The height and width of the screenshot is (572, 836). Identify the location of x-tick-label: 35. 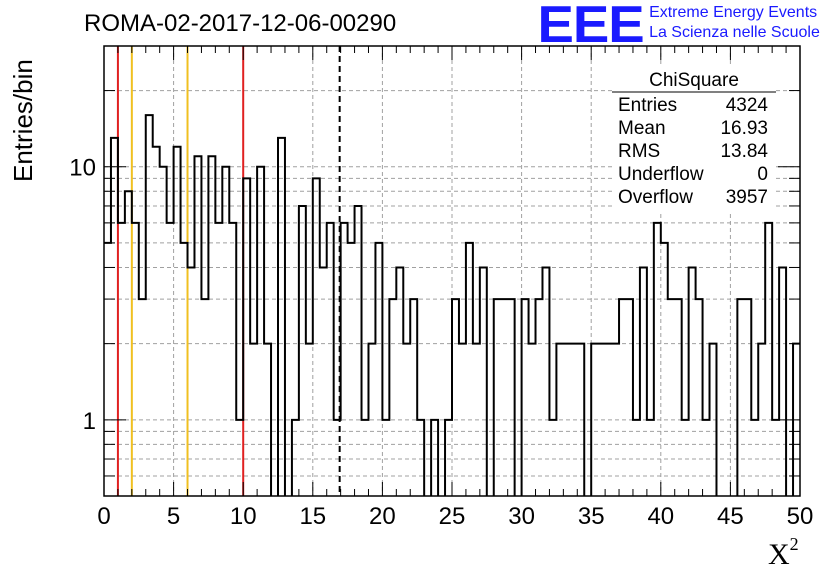
(591, 516).